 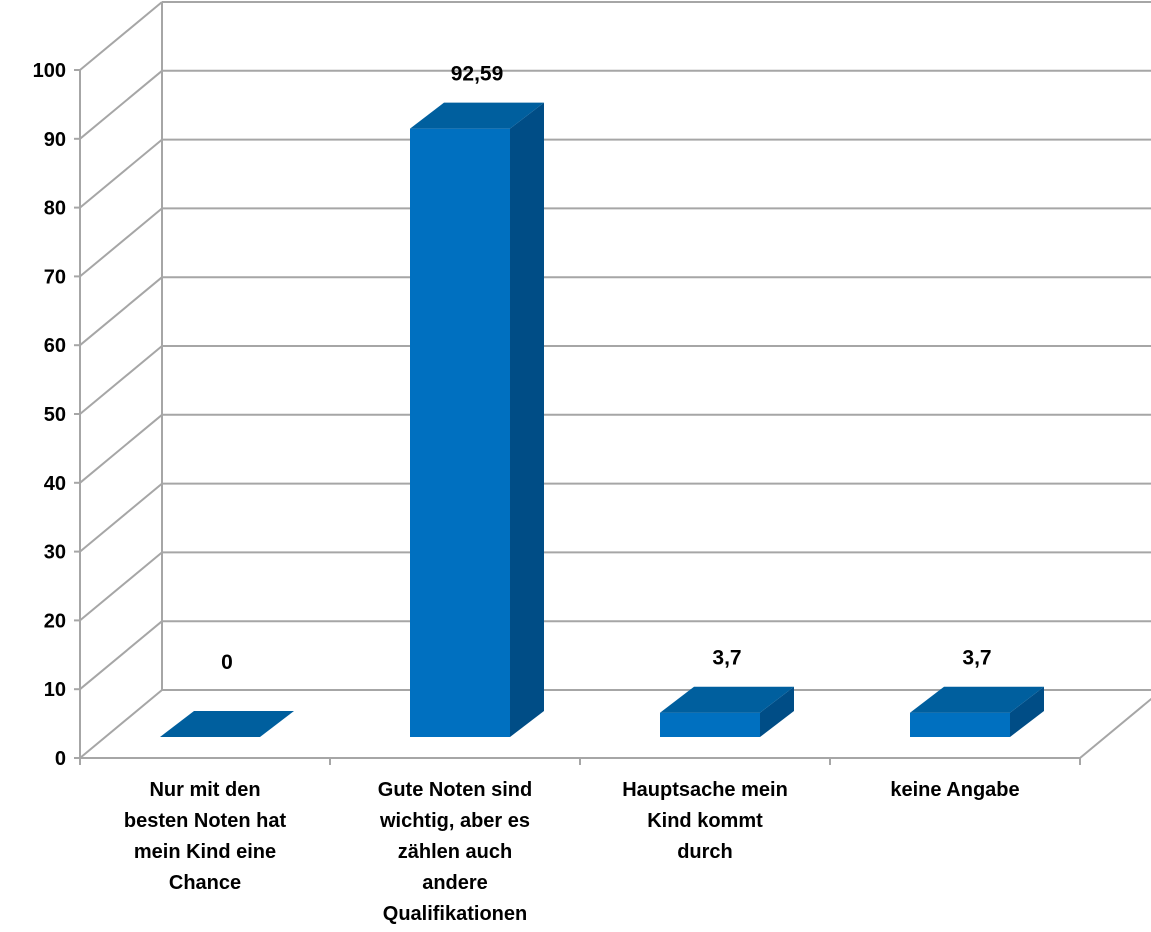 What do you see at coordinates (55, 346) in the screenshot?
I see `y-tick-label: 60` at bounding box center [55, 346].